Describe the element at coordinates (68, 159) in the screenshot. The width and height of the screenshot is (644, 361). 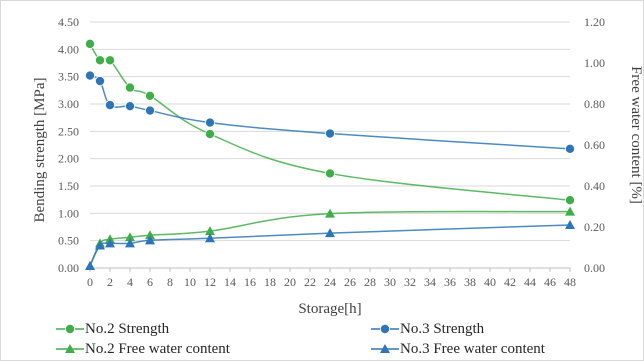
I see `y-tick-label: 2.00` at that location.